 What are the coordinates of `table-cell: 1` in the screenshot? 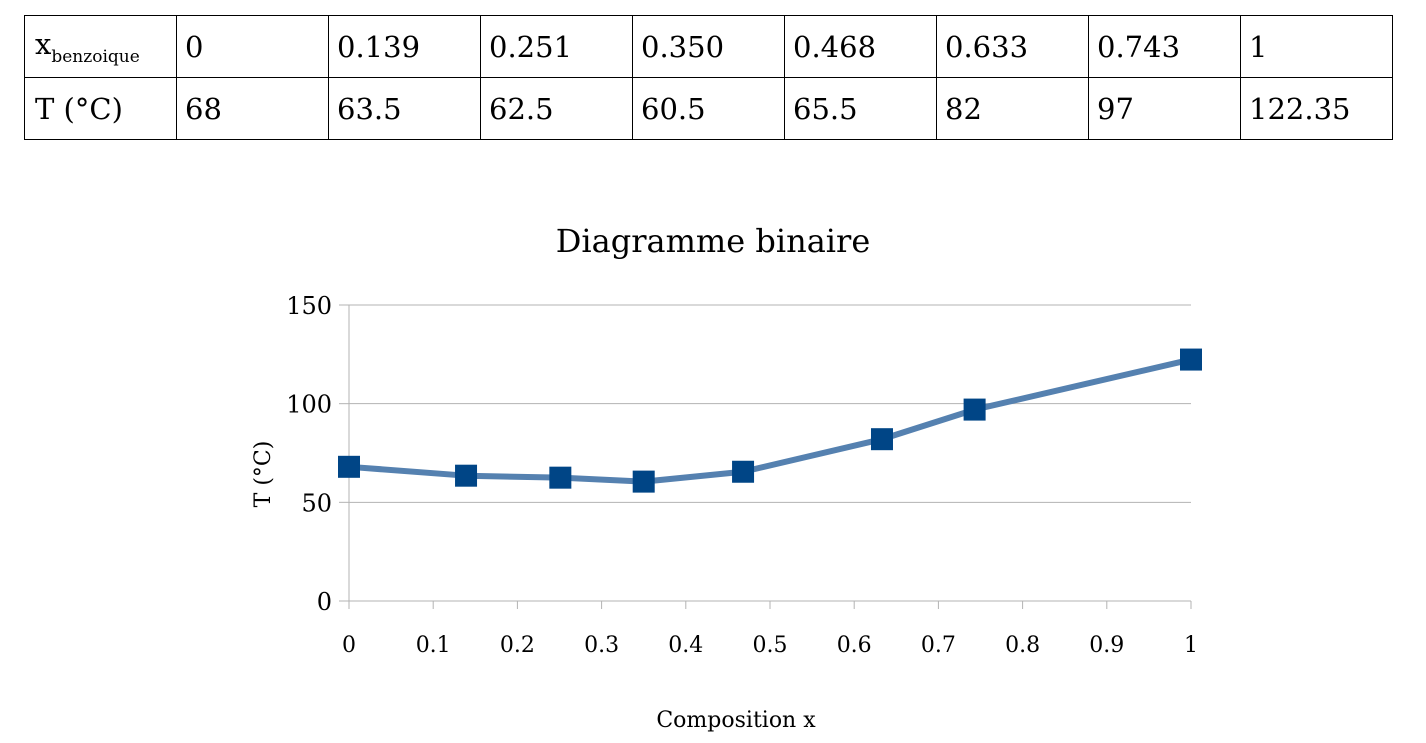 It's located at (1316, 46).